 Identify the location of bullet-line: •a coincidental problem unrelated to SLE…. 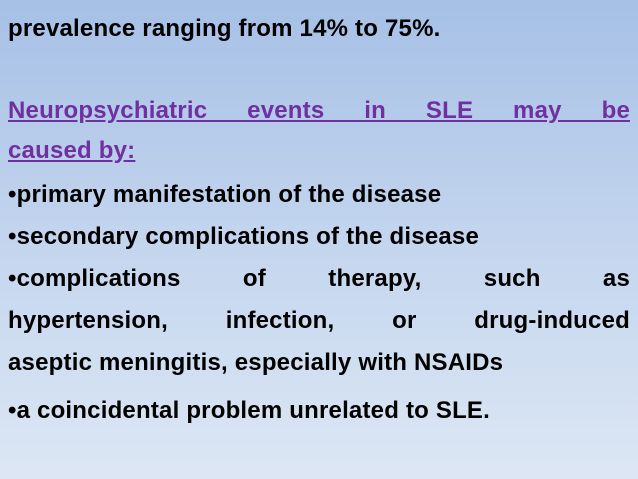
(249, 410).